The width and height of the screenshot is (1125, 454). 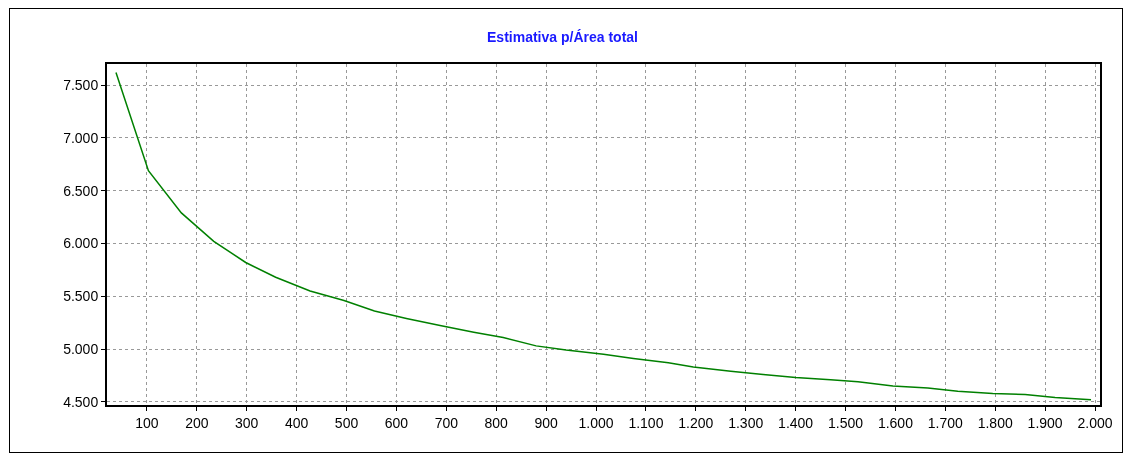 I want to click on x-tick-label: 800, so click(x=496, y=422).